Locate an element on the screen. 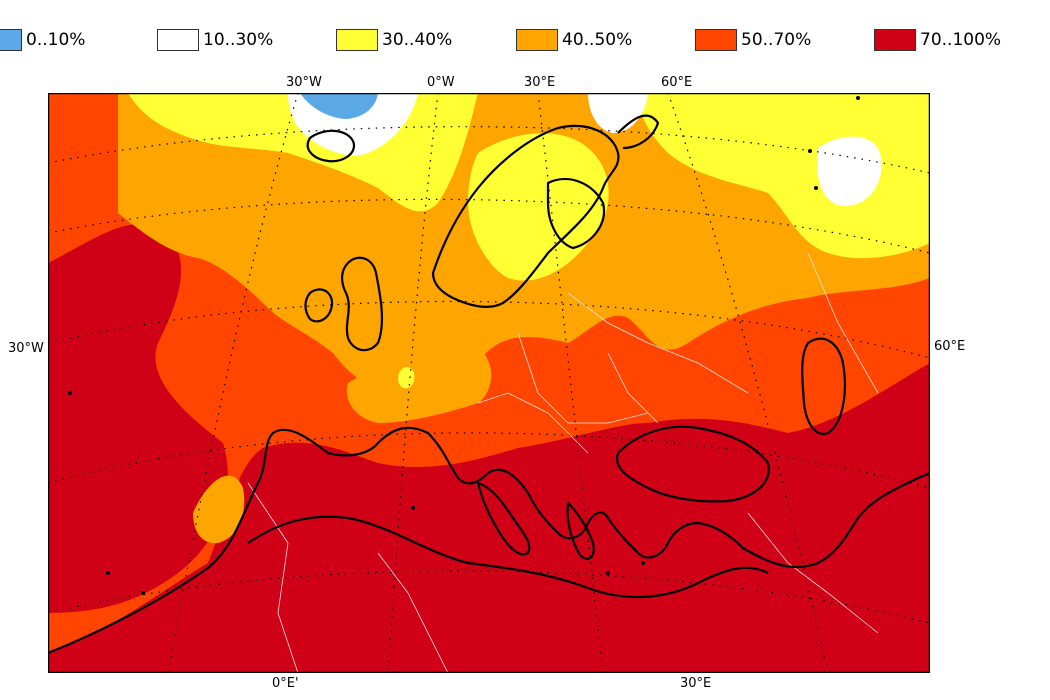  field-10-30-barents is located at coordinates (618, 113).